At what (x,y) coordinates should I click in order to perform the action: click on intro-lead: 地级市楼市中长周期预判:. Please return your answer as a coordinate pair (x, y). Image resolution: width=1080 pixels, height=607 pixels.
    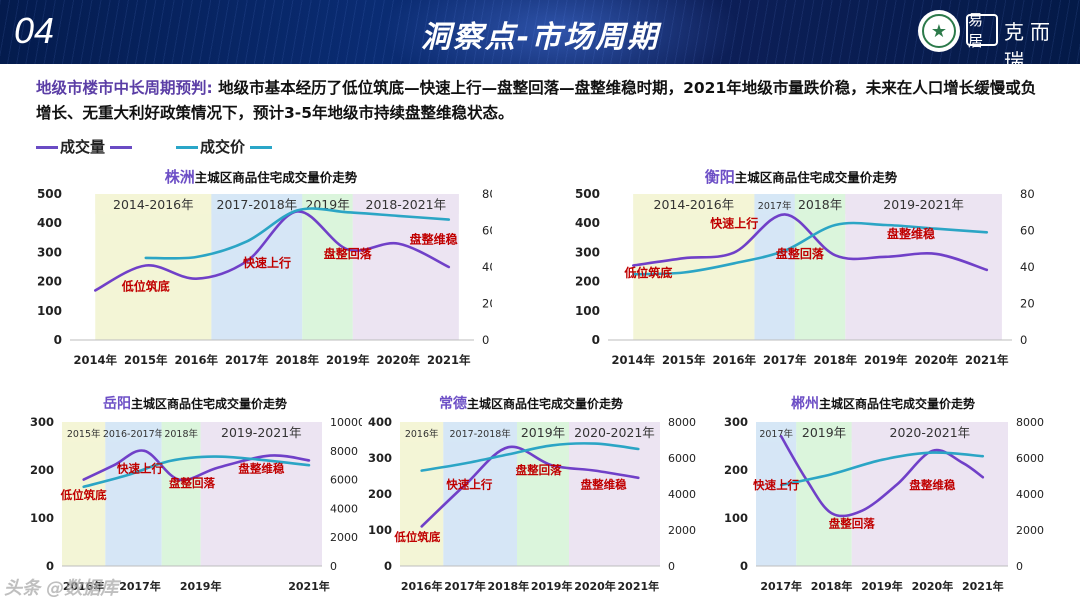
    Looking at the image, I should click on (124, 88).